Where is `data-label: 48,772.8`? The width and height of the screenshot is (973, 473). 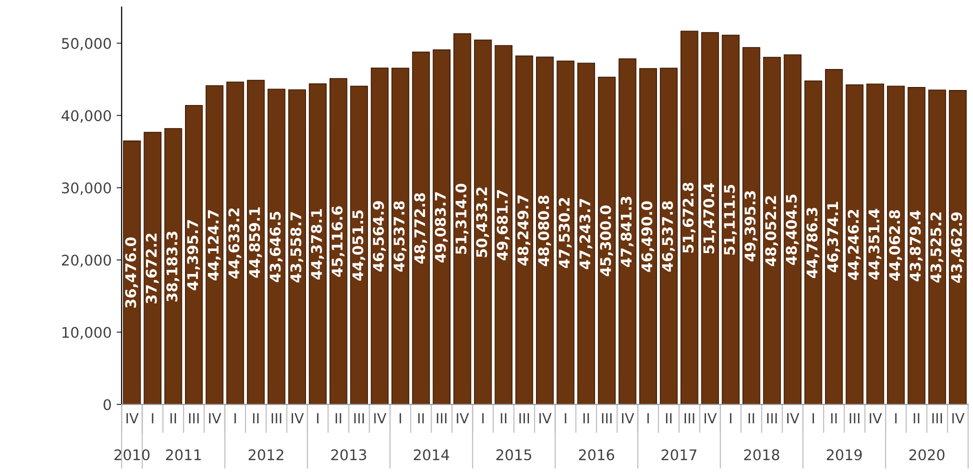
data-label: 48,772.8 is located at coordinates (421, 228).